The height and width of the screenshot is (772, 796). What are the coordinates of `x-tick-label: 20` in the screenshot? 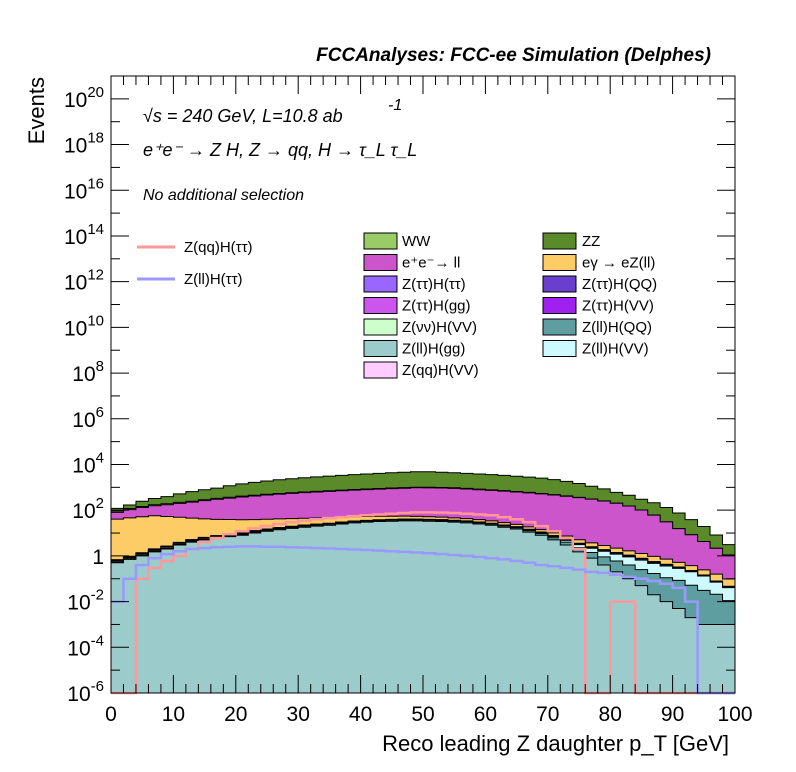 It's located at (235, 714).